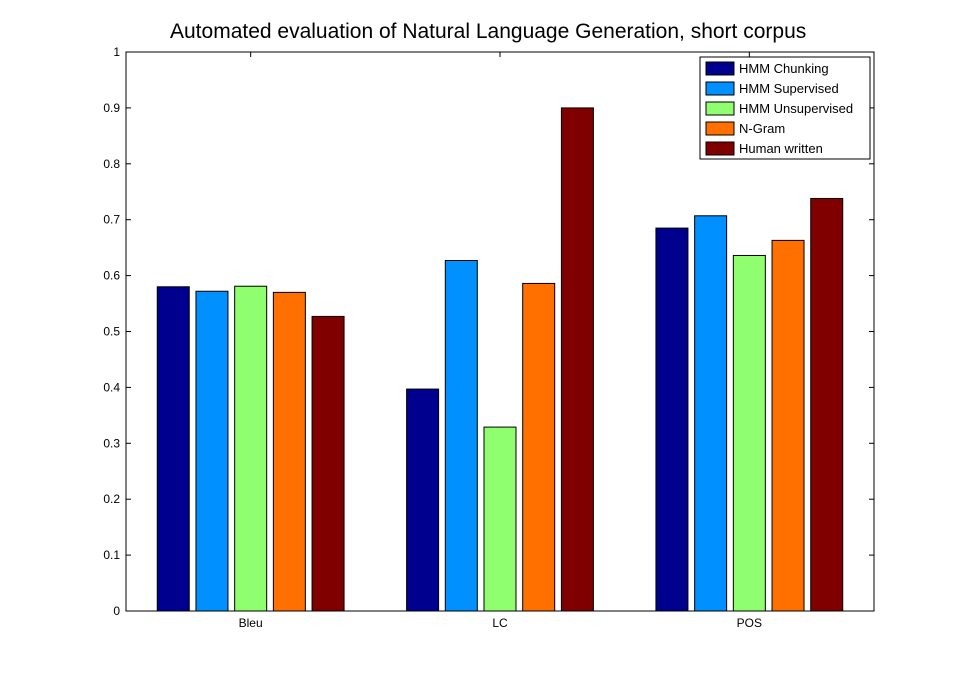  What do you see at coordinates (781, 148) in the screenshot?
I see `legend-label: Human written` at bounding box center [781, 148].